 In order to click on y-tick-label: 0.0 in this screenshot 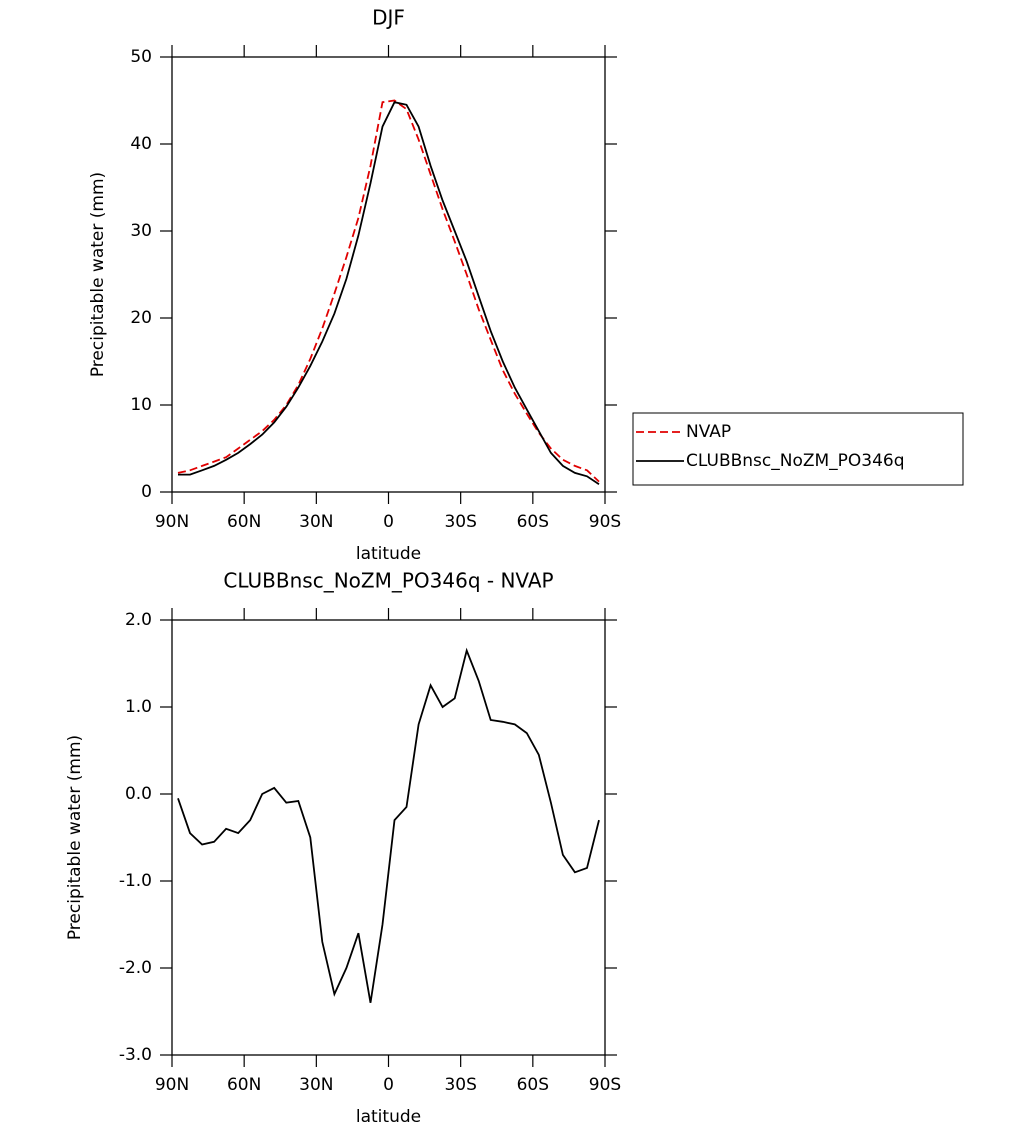, I will do `click(138, 794)`.